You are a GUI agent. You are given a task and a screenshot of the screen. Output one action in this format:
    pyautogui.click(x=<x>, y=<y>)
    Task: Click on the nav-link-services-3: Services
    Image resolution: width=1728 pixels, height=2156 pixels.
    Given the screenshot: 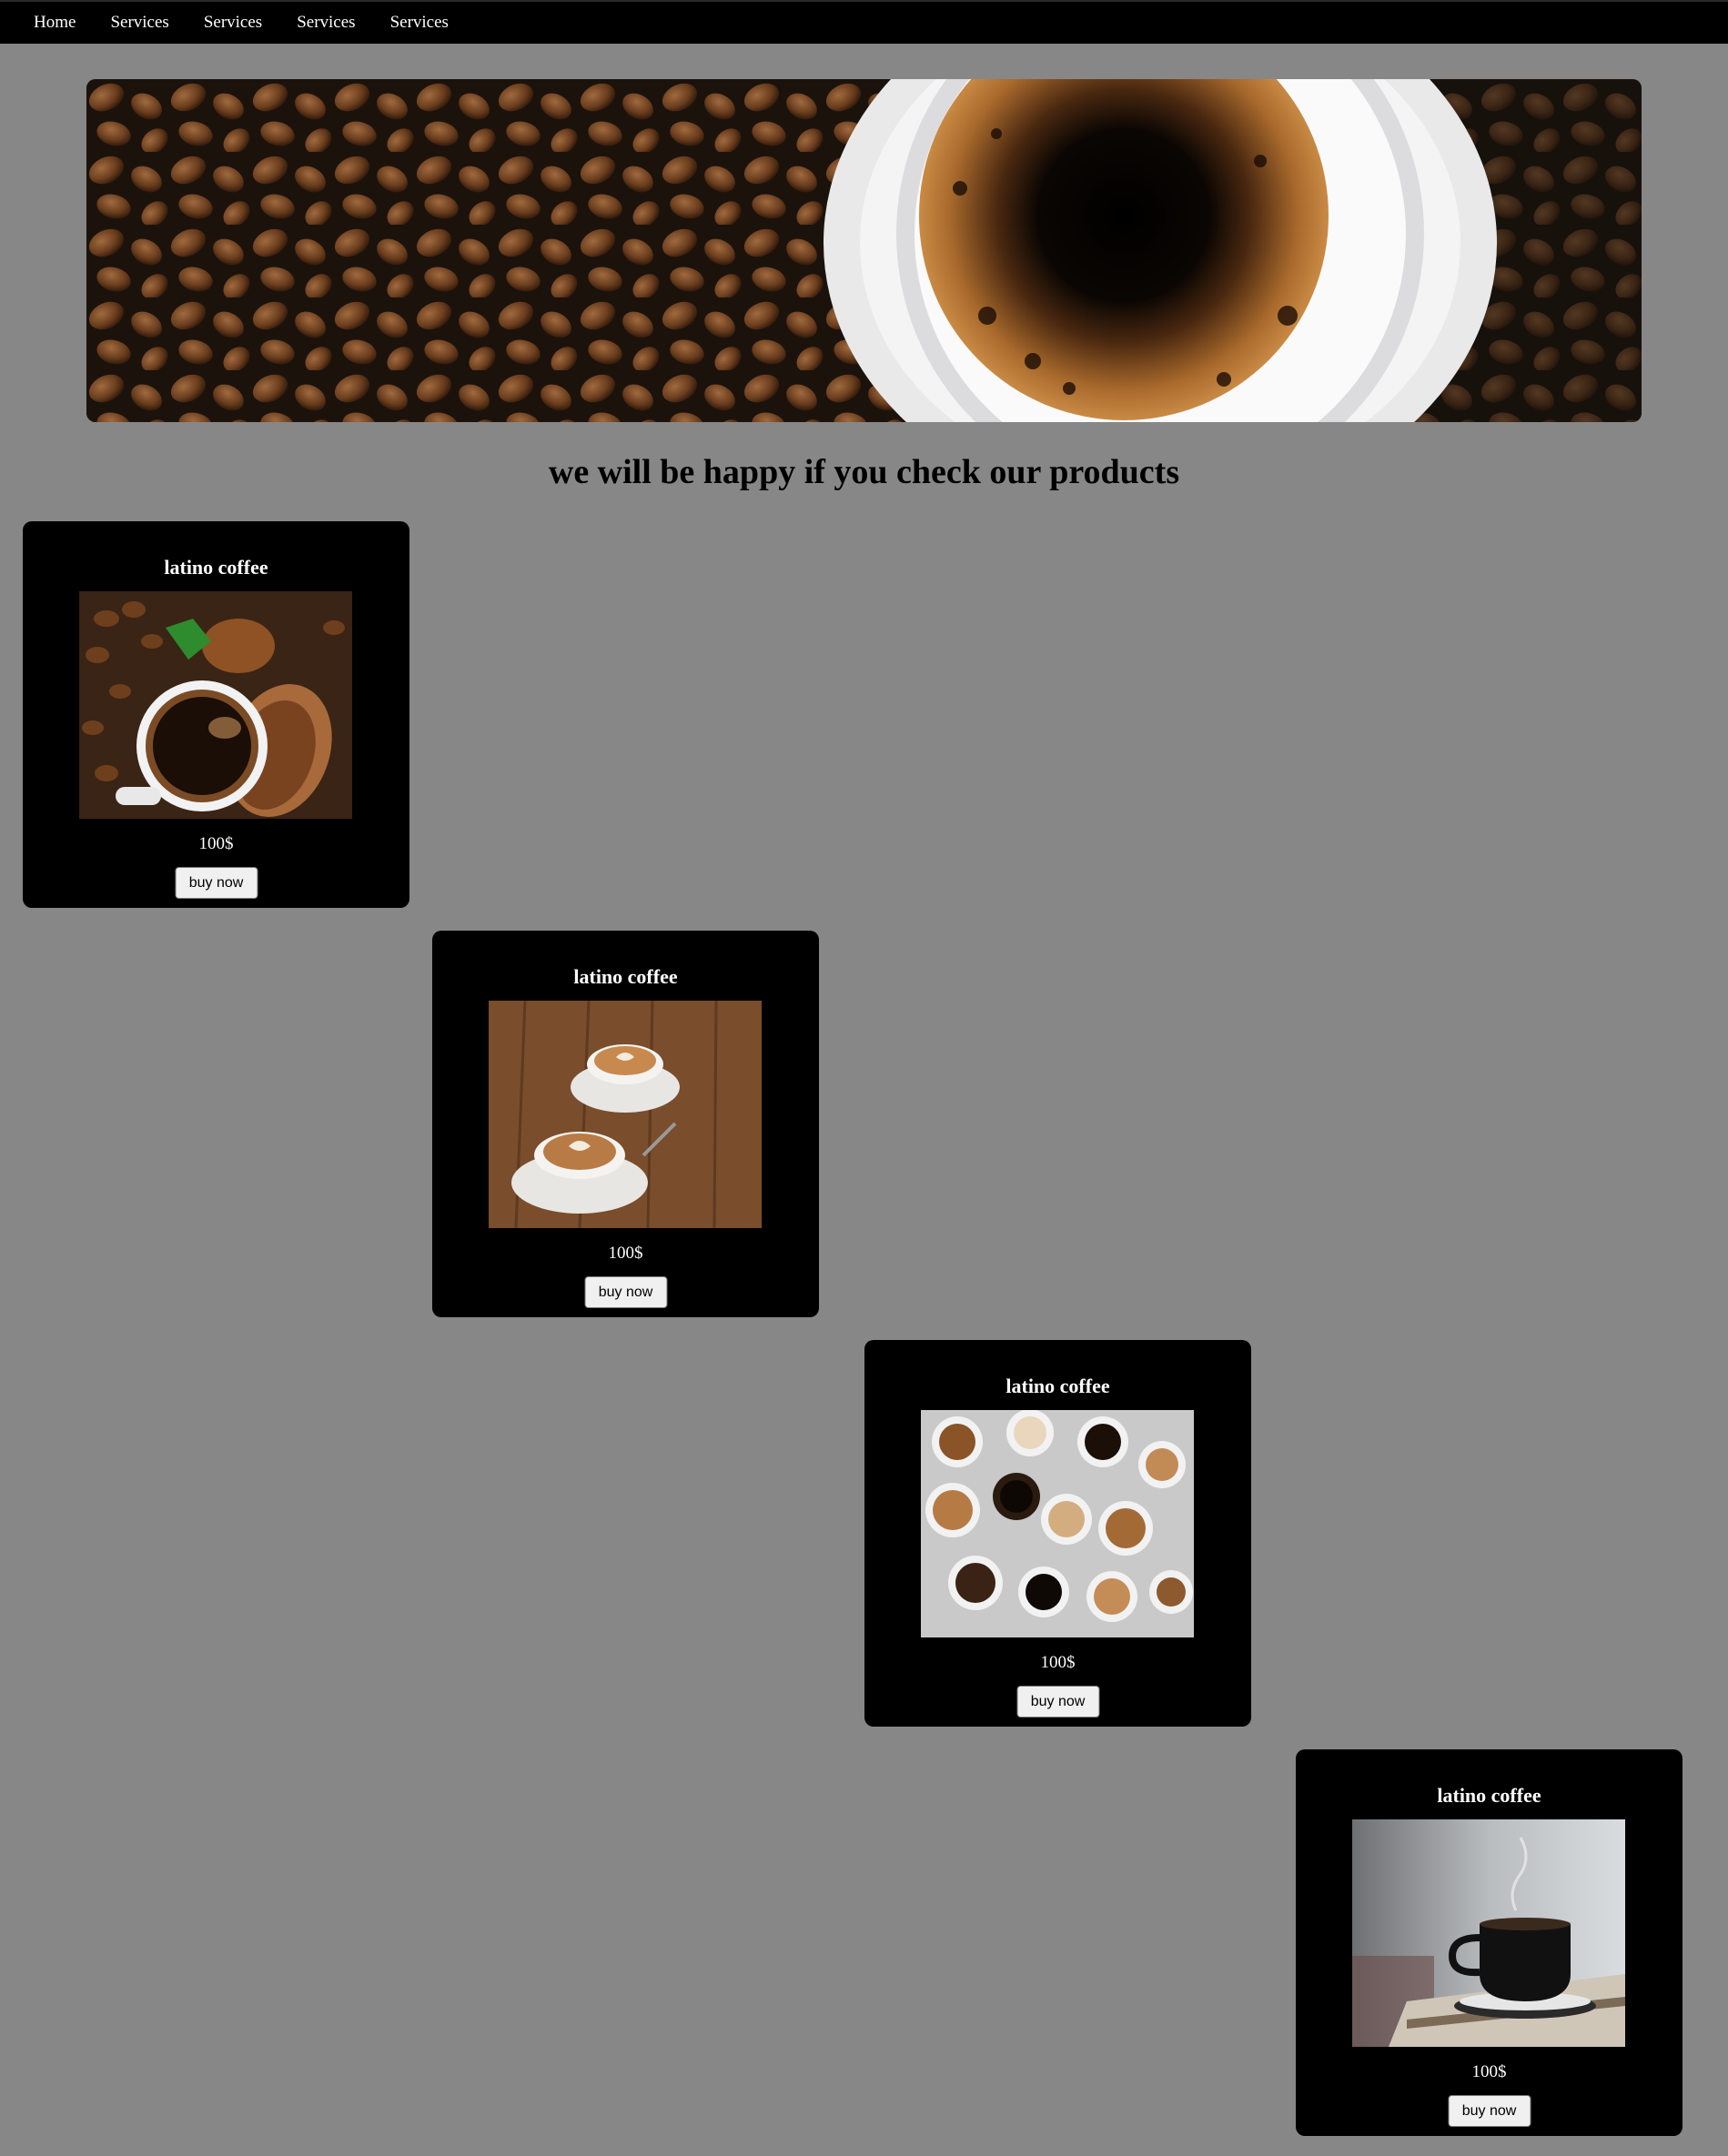 What is the action you would take?
    pyautogui.click(x=326, y=22)
    